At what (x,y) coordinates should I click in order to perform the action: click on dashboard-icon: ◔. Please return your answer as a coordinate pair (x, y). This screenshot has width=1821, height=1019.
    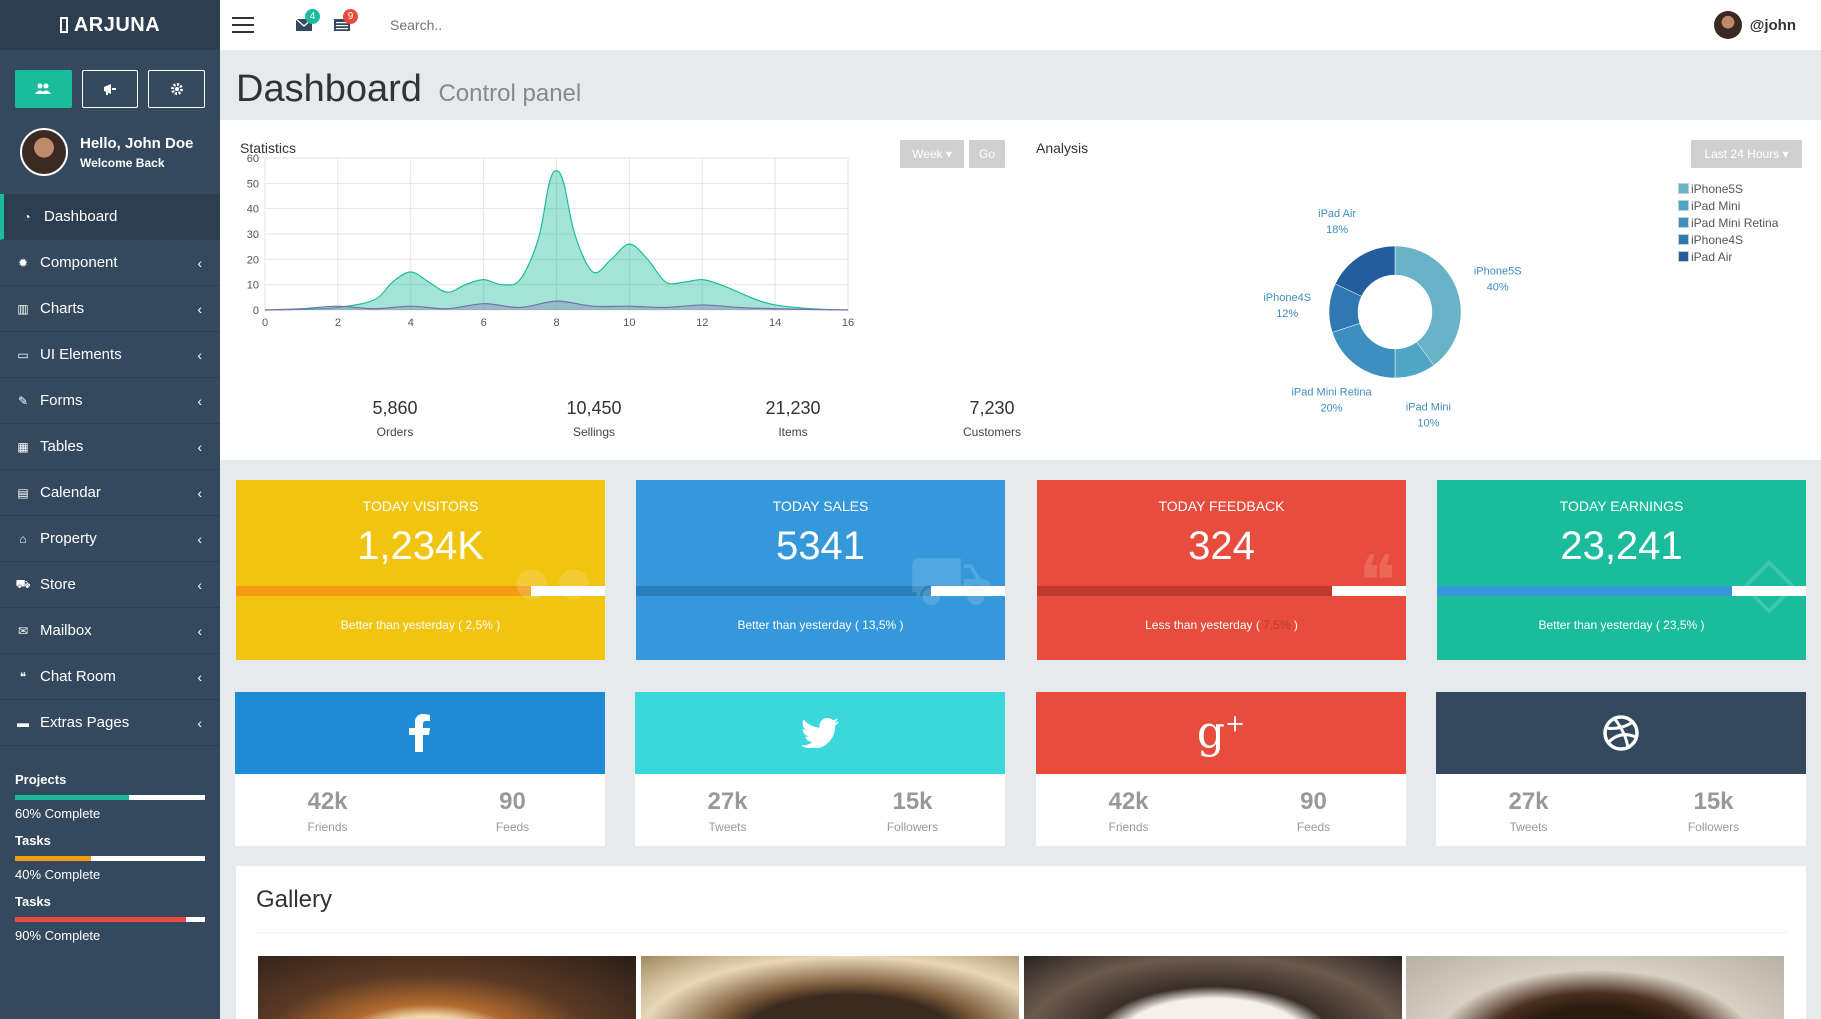
    Looking at the image, I should click on (27, 216).